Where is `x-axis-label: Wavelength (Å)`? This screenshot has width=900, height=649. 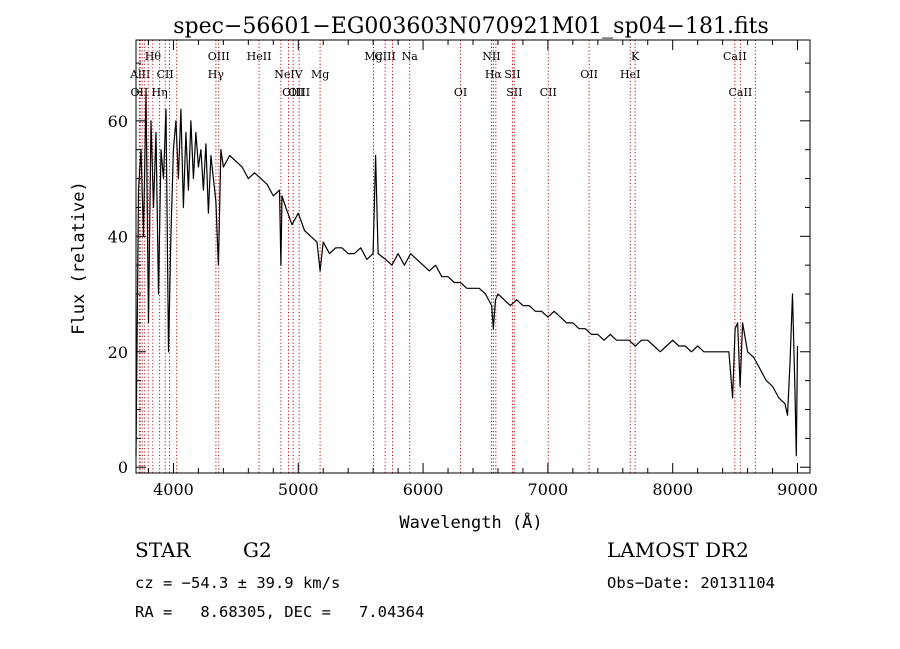 x-axis-label: Wavelength (Å) is located at coordinates (470, 522).